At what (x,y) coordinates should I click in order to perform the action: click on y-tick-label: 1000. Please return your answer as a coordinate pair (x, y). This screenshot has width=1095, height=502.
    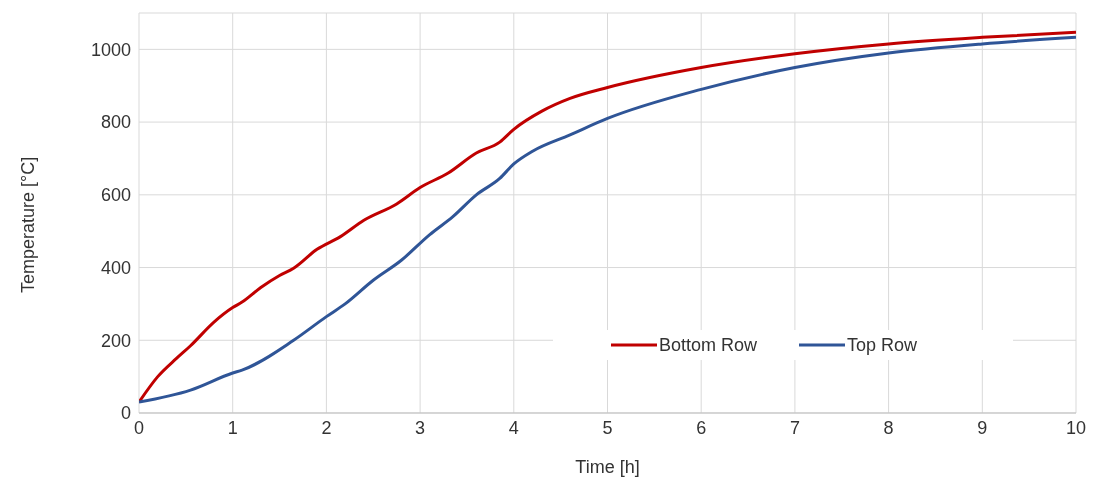
    Looking at the image, I should click on (110, 49).